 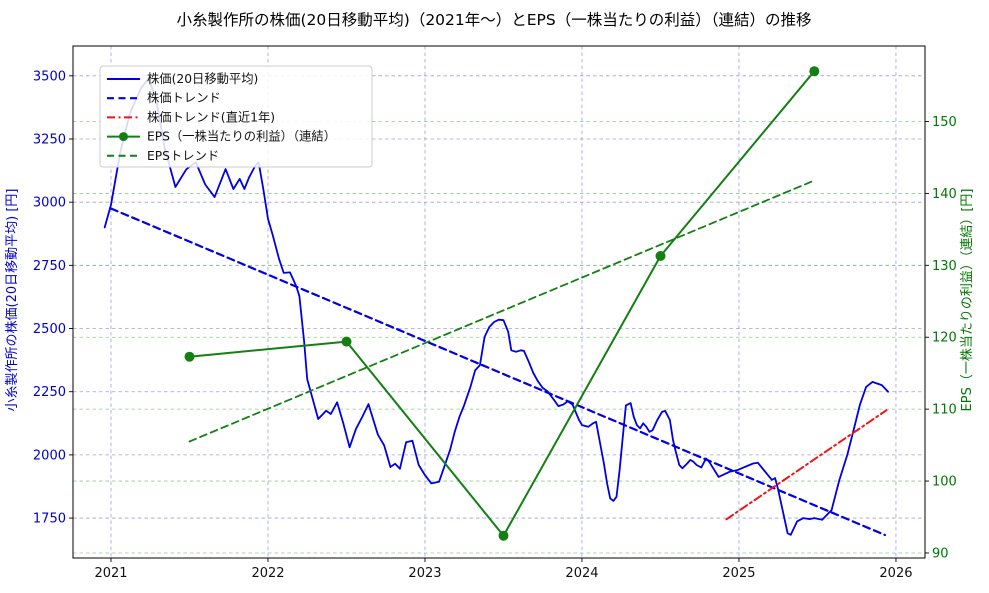 I want to click on price-tick-label: 3000, so click(x=49, y=203).